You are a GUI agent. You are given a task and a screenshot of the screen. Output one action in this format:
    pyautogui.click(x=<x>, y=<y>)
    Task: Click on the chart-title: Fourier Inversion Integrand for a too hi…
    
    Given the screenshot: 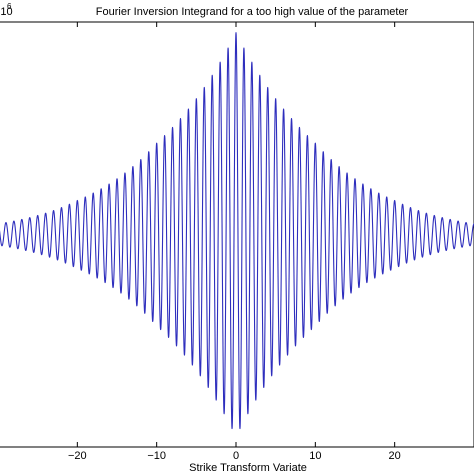 What is the action you would take?
    pyautogui.click(x=252, y=12)
    